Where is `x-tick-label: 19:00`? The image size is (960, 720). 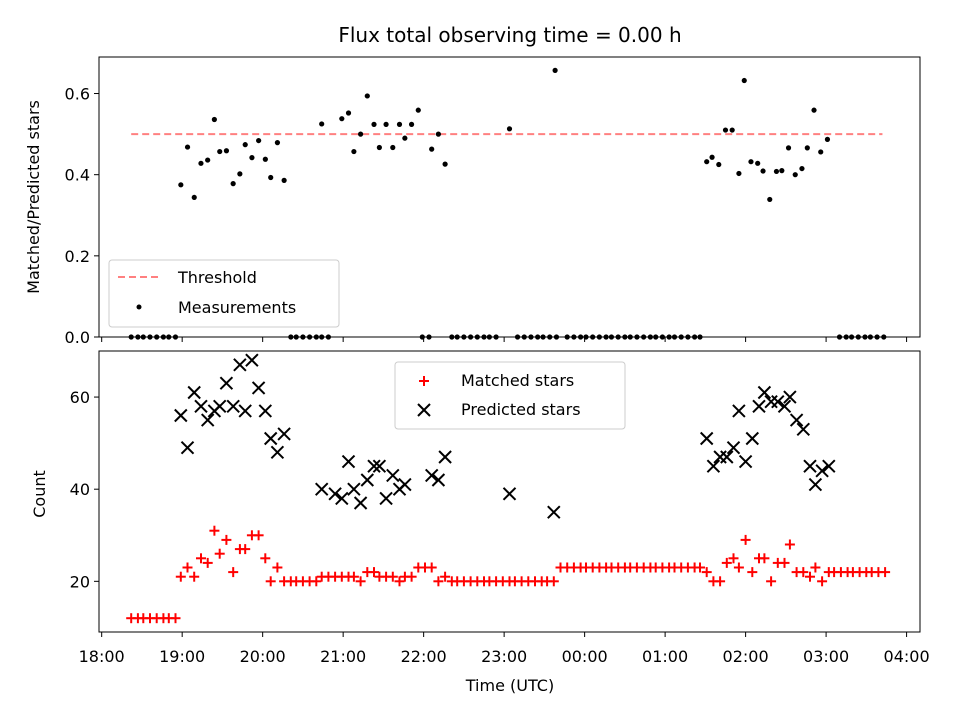 x-tick-label: 19:00 is located at coordinates (182, 656).